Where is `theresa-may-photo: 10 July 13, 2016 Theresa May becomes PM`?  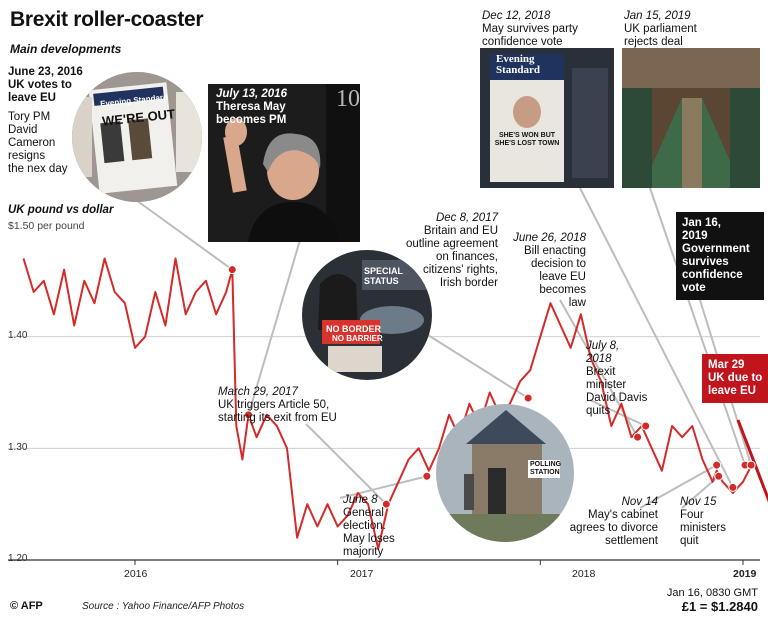 theresa-may-photo: 10 July 13, 2016 Theresa May becomes PM is located at coordinates (284, 163).